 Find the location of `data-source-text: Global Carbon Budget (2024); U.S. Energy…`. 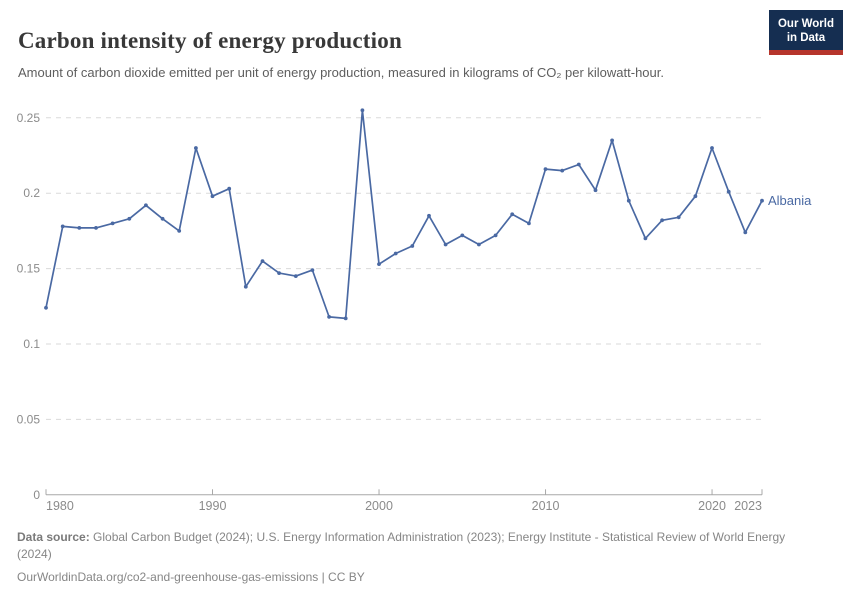

data-source-text: Global Carbon Budget (2024); U.S. Energy… is located at coordinates (401, 546).